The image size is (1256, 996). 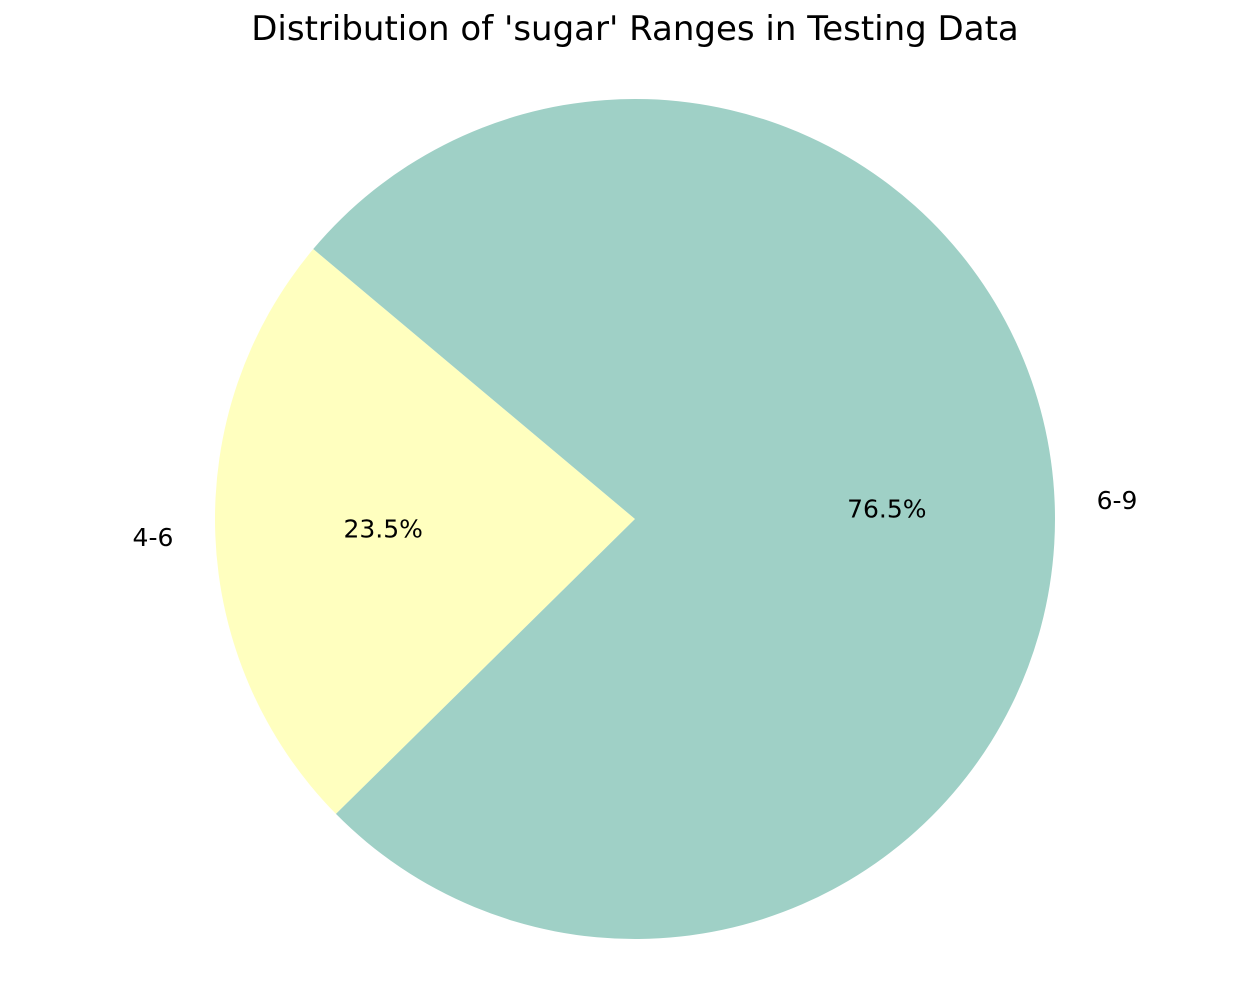 I want to click on percent-label-6-9: 76.5%, so click(x=886, y=508).